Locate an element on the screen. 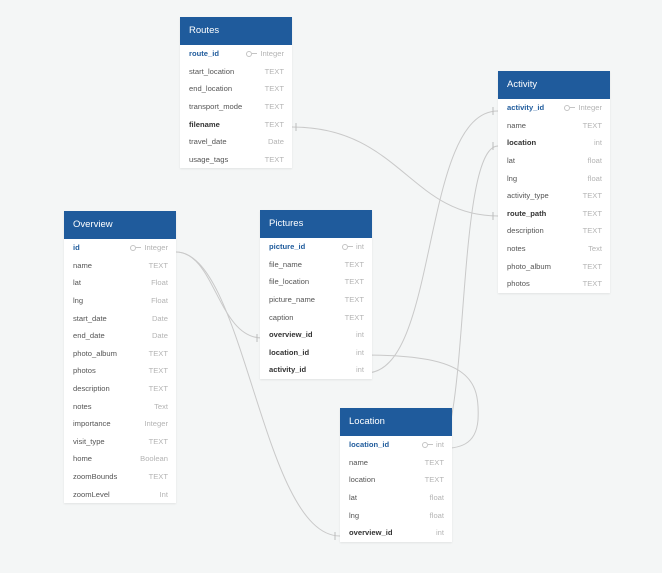 The width and height of the screenshot is (662, 573). overview-field-zoombounds: zoomBounds TEXT is located at coordinates (120, 477).